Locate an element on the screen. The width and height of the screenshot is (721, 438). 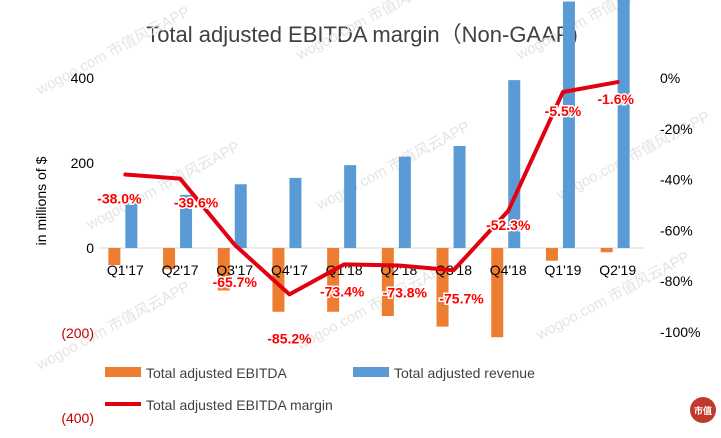
y-tick-label: 600 is located at coordinates (83, 0).